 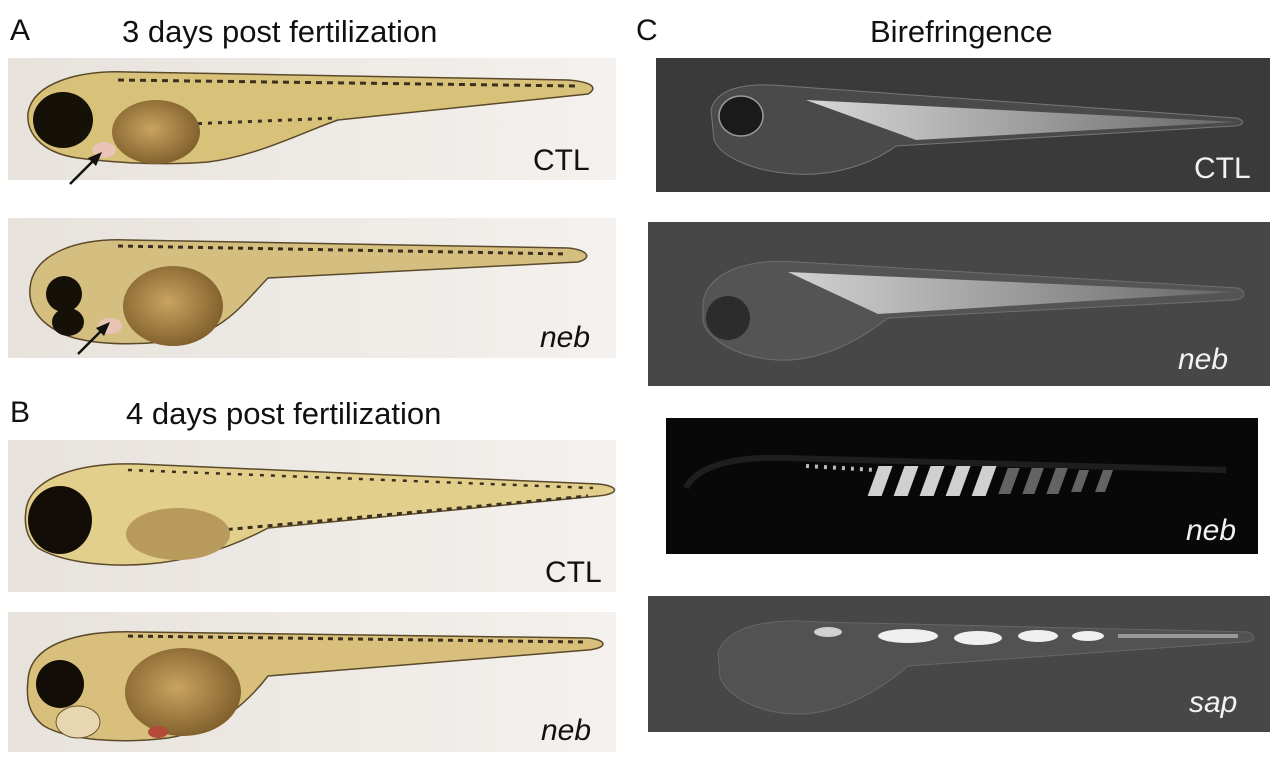 I want to click on panel-a-title: 3 days post fertilization, so click(x=280, y=31).